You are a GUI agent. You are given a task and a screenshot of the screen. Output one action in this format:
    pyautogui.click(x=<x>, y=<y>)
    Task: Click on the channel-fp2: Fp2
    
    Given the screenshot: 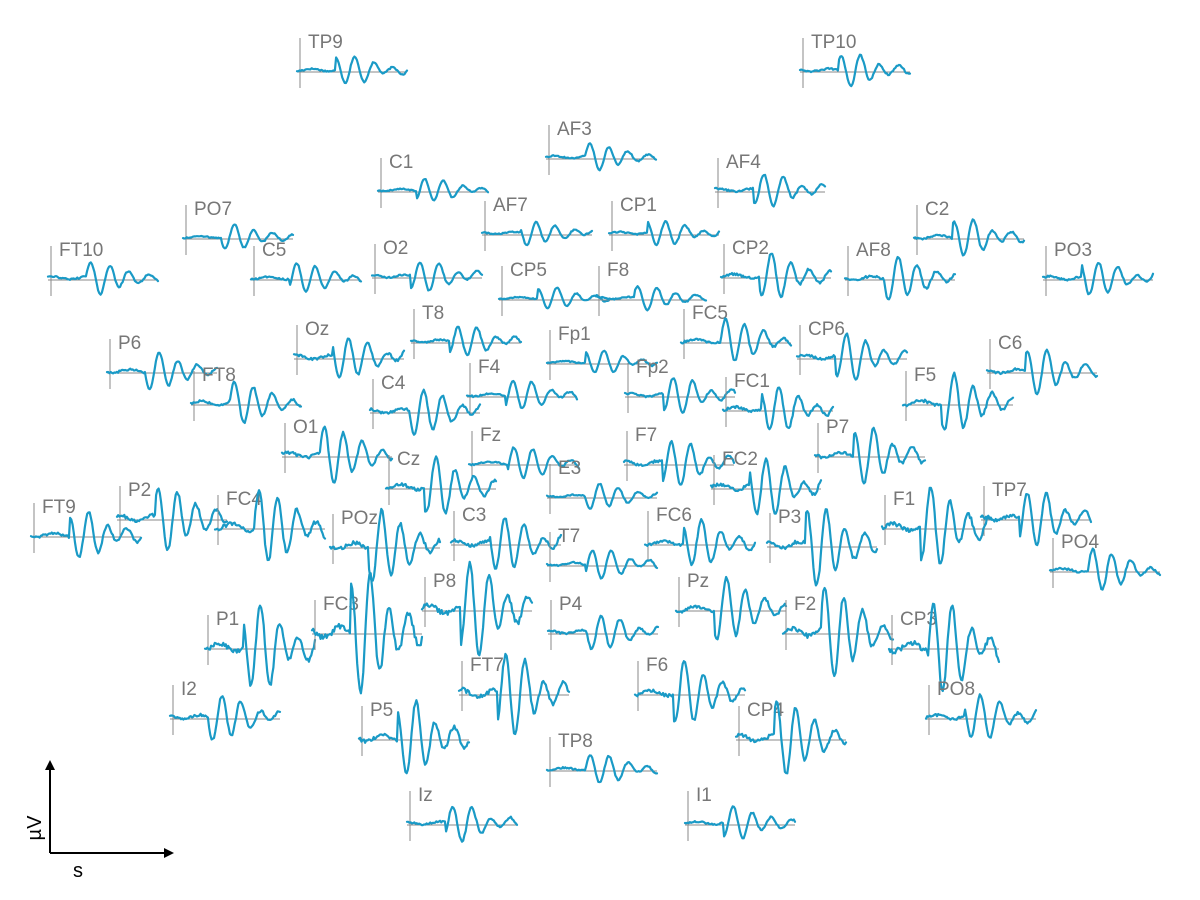 What is the action you would take?
    pyautogui.click(x=680, y=385)
    